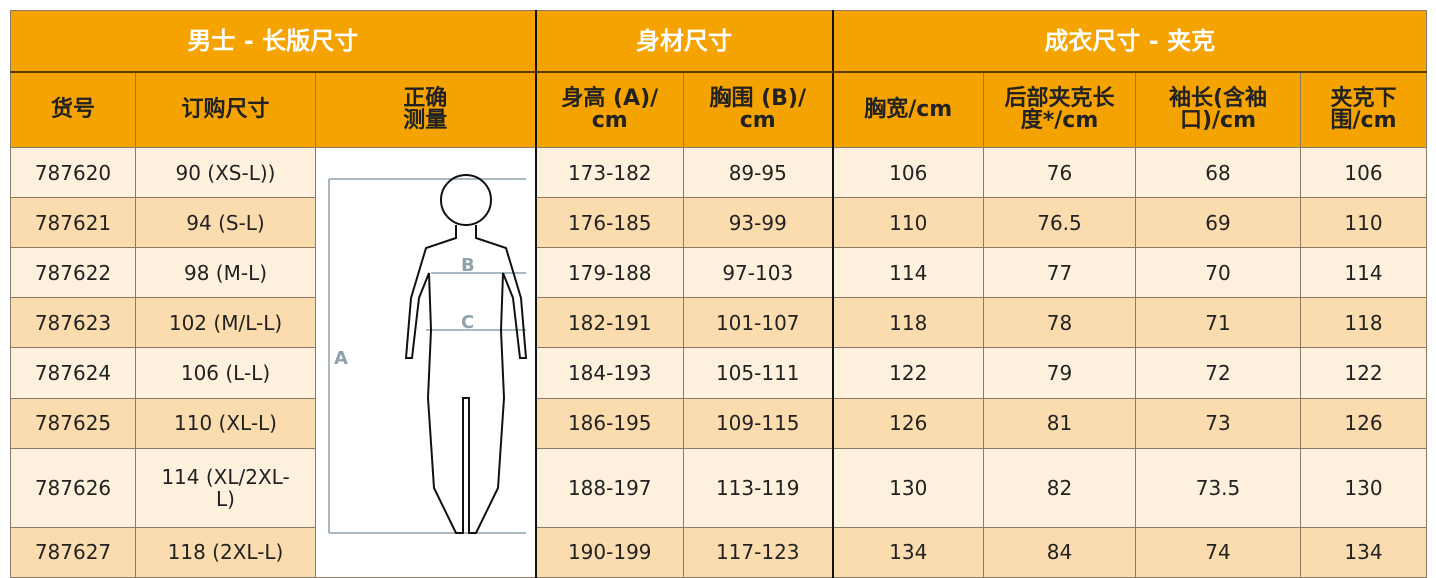 The image size is (1436, 578). Describe the element at coordinates (1363, 109) in the screenshot. I see `column-header: 夹克下 围/cm` at that location.